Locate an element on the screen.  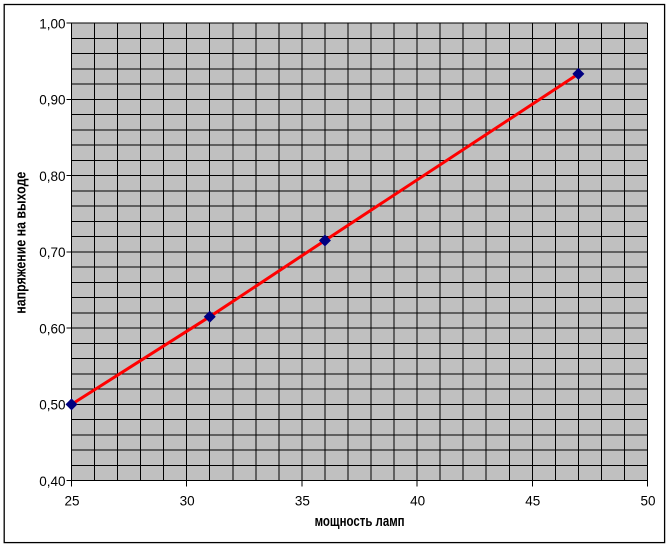
svg-text: 0,60 is located at coordinates (52, 328).